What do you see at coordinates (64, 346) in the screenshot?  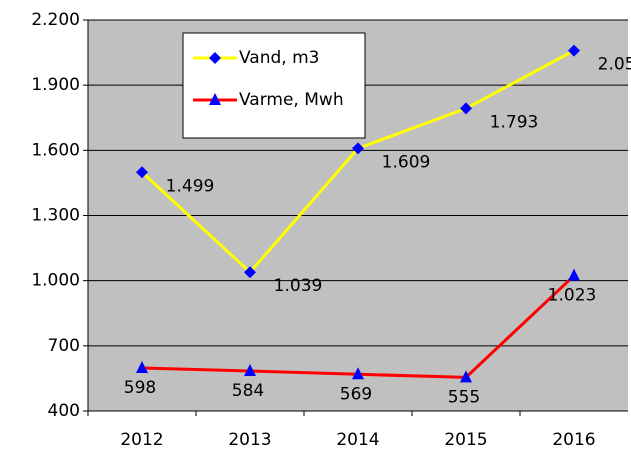 I see `y-tick-label: 700` at bounding box center [64, 346].